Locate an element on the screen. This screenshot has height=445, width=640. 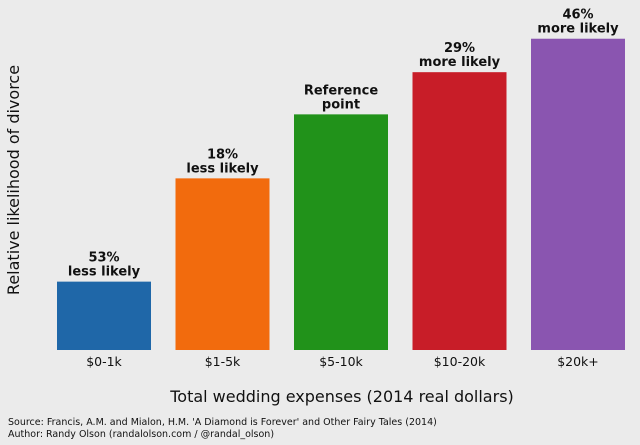
x-tick-label-0: $0-1k is located at coordinates (104, 361).